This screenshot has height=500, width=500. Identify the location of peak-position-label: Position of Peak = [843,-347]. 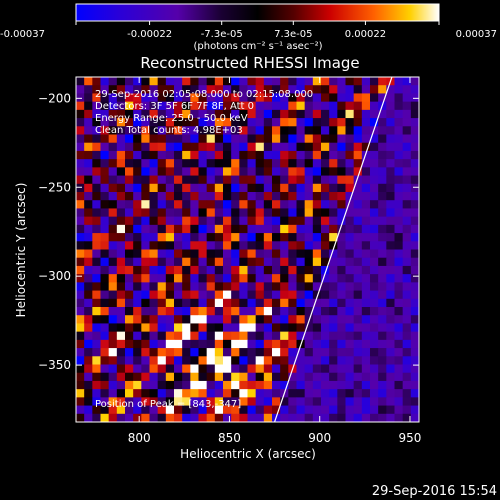
(168, 404).